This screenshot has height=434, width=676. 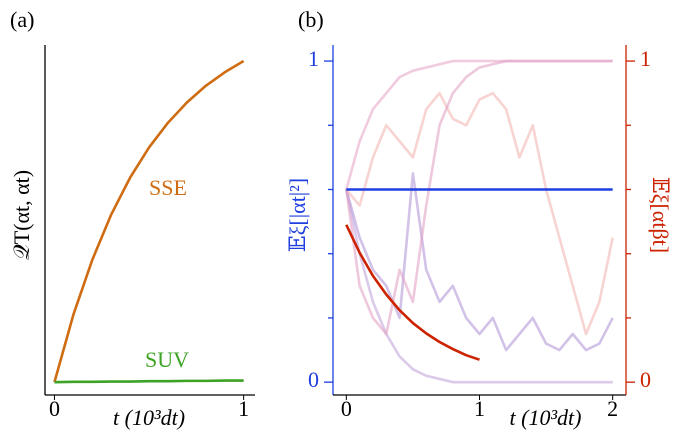 I want to click on panel-label: (b), so click(x=311, y=19).